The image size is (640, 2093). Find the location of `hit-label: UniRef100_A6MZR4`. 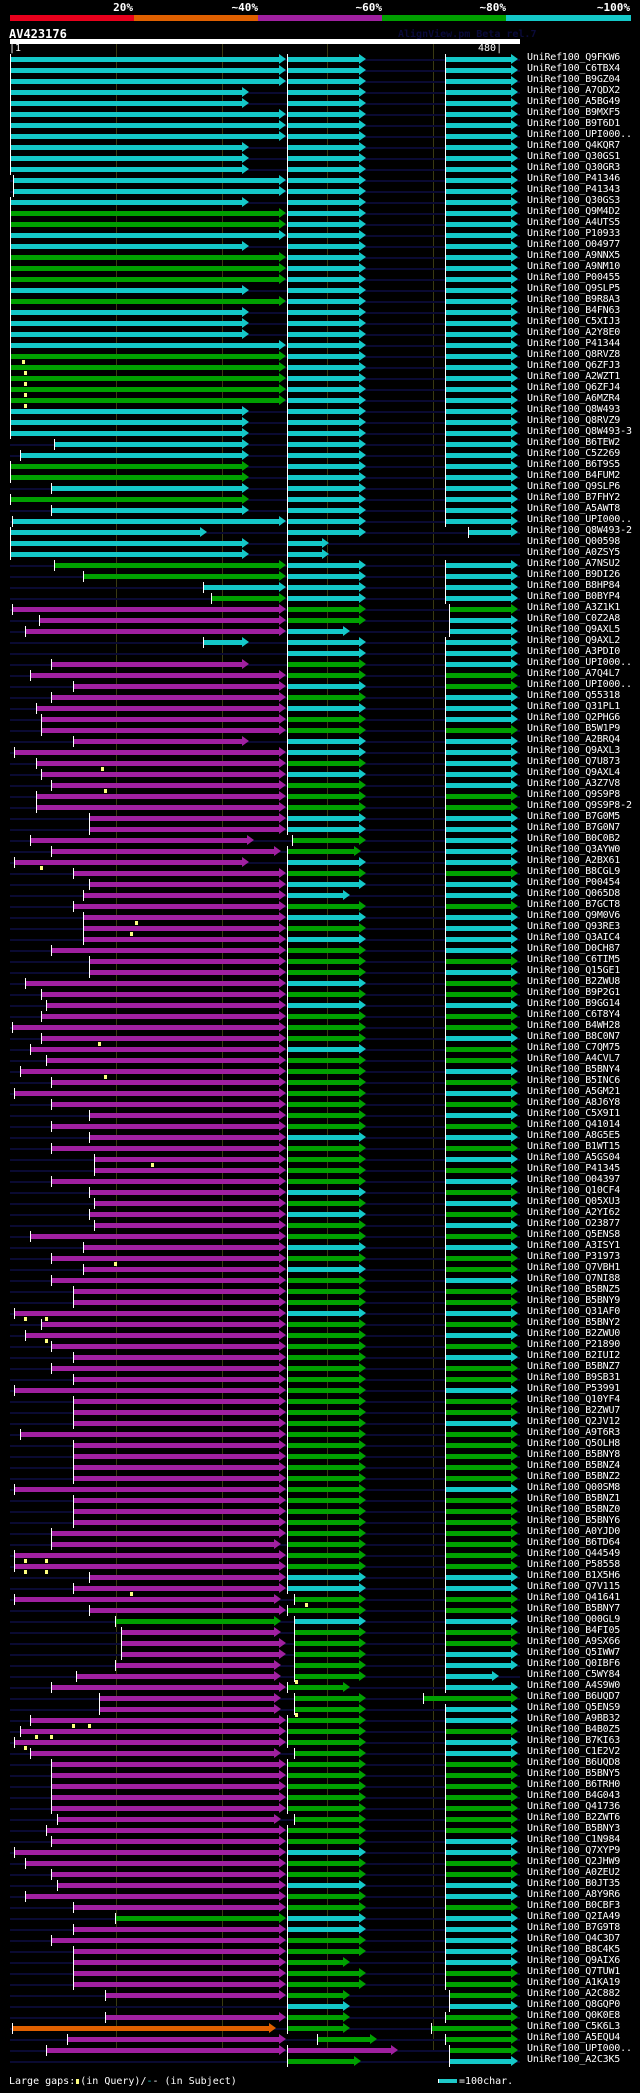

hit-label: UniRef100_A6MZR4 is located at coordinates (574, 398).